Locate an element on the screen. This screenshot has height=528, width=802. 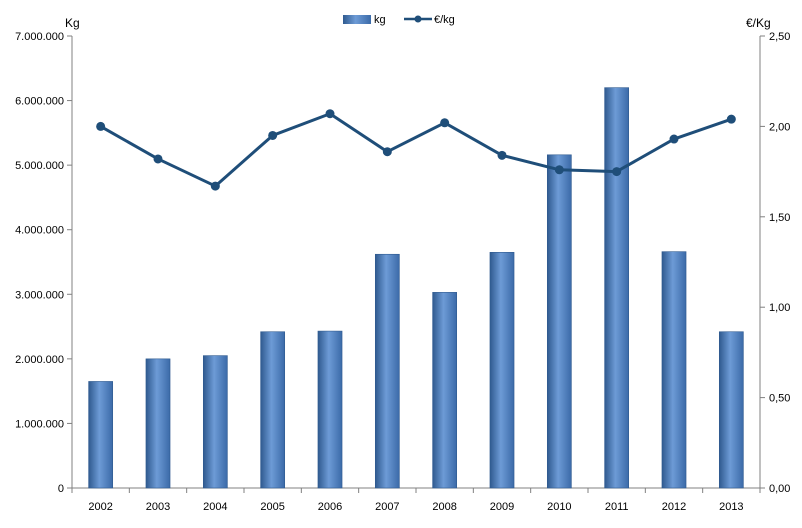
y-left-tick-label: 2.000.000 is located at coordinates (39, 360).